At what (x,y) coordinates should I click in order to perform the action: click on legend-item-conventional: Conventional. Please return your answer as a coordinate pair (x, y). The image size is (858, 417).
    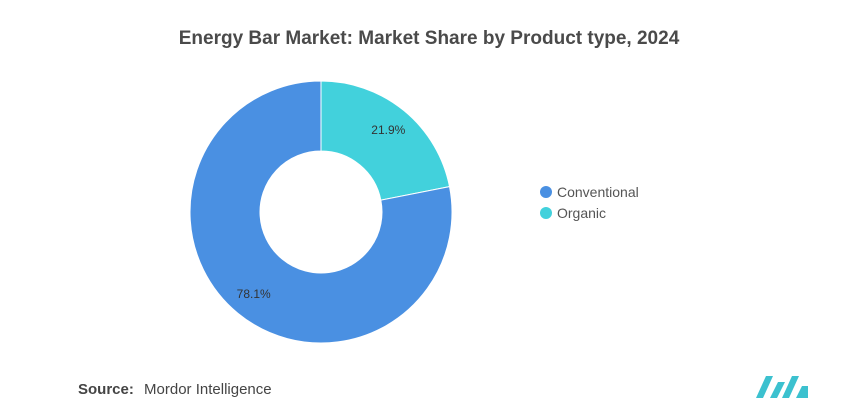
    Looking at the image, I should click on (589, 191).